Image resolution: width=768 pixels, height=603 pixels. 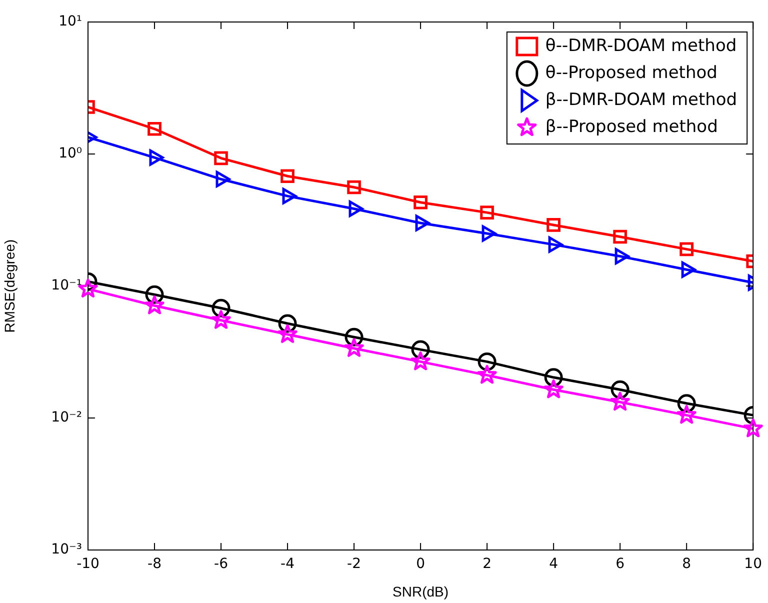 I want to click on x-tick-label: 4, so click(x=553, y=564).